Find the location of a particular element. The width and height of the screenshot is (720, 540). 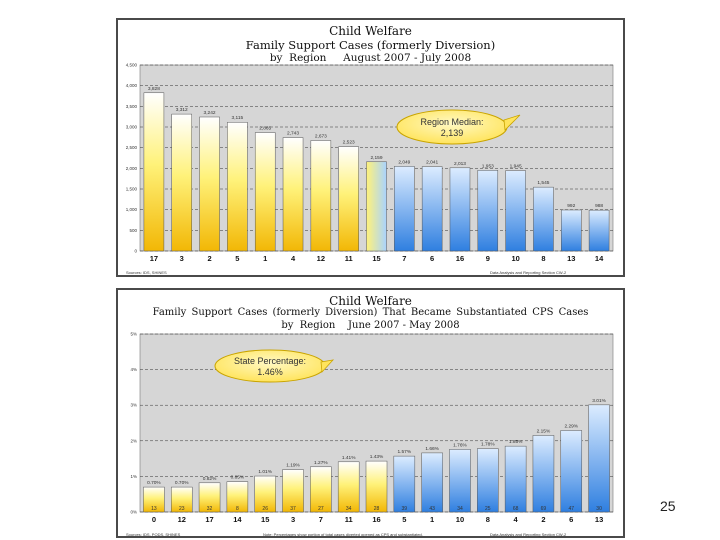

y-tick-label: 4,000 is located at coordinates (132, 85).